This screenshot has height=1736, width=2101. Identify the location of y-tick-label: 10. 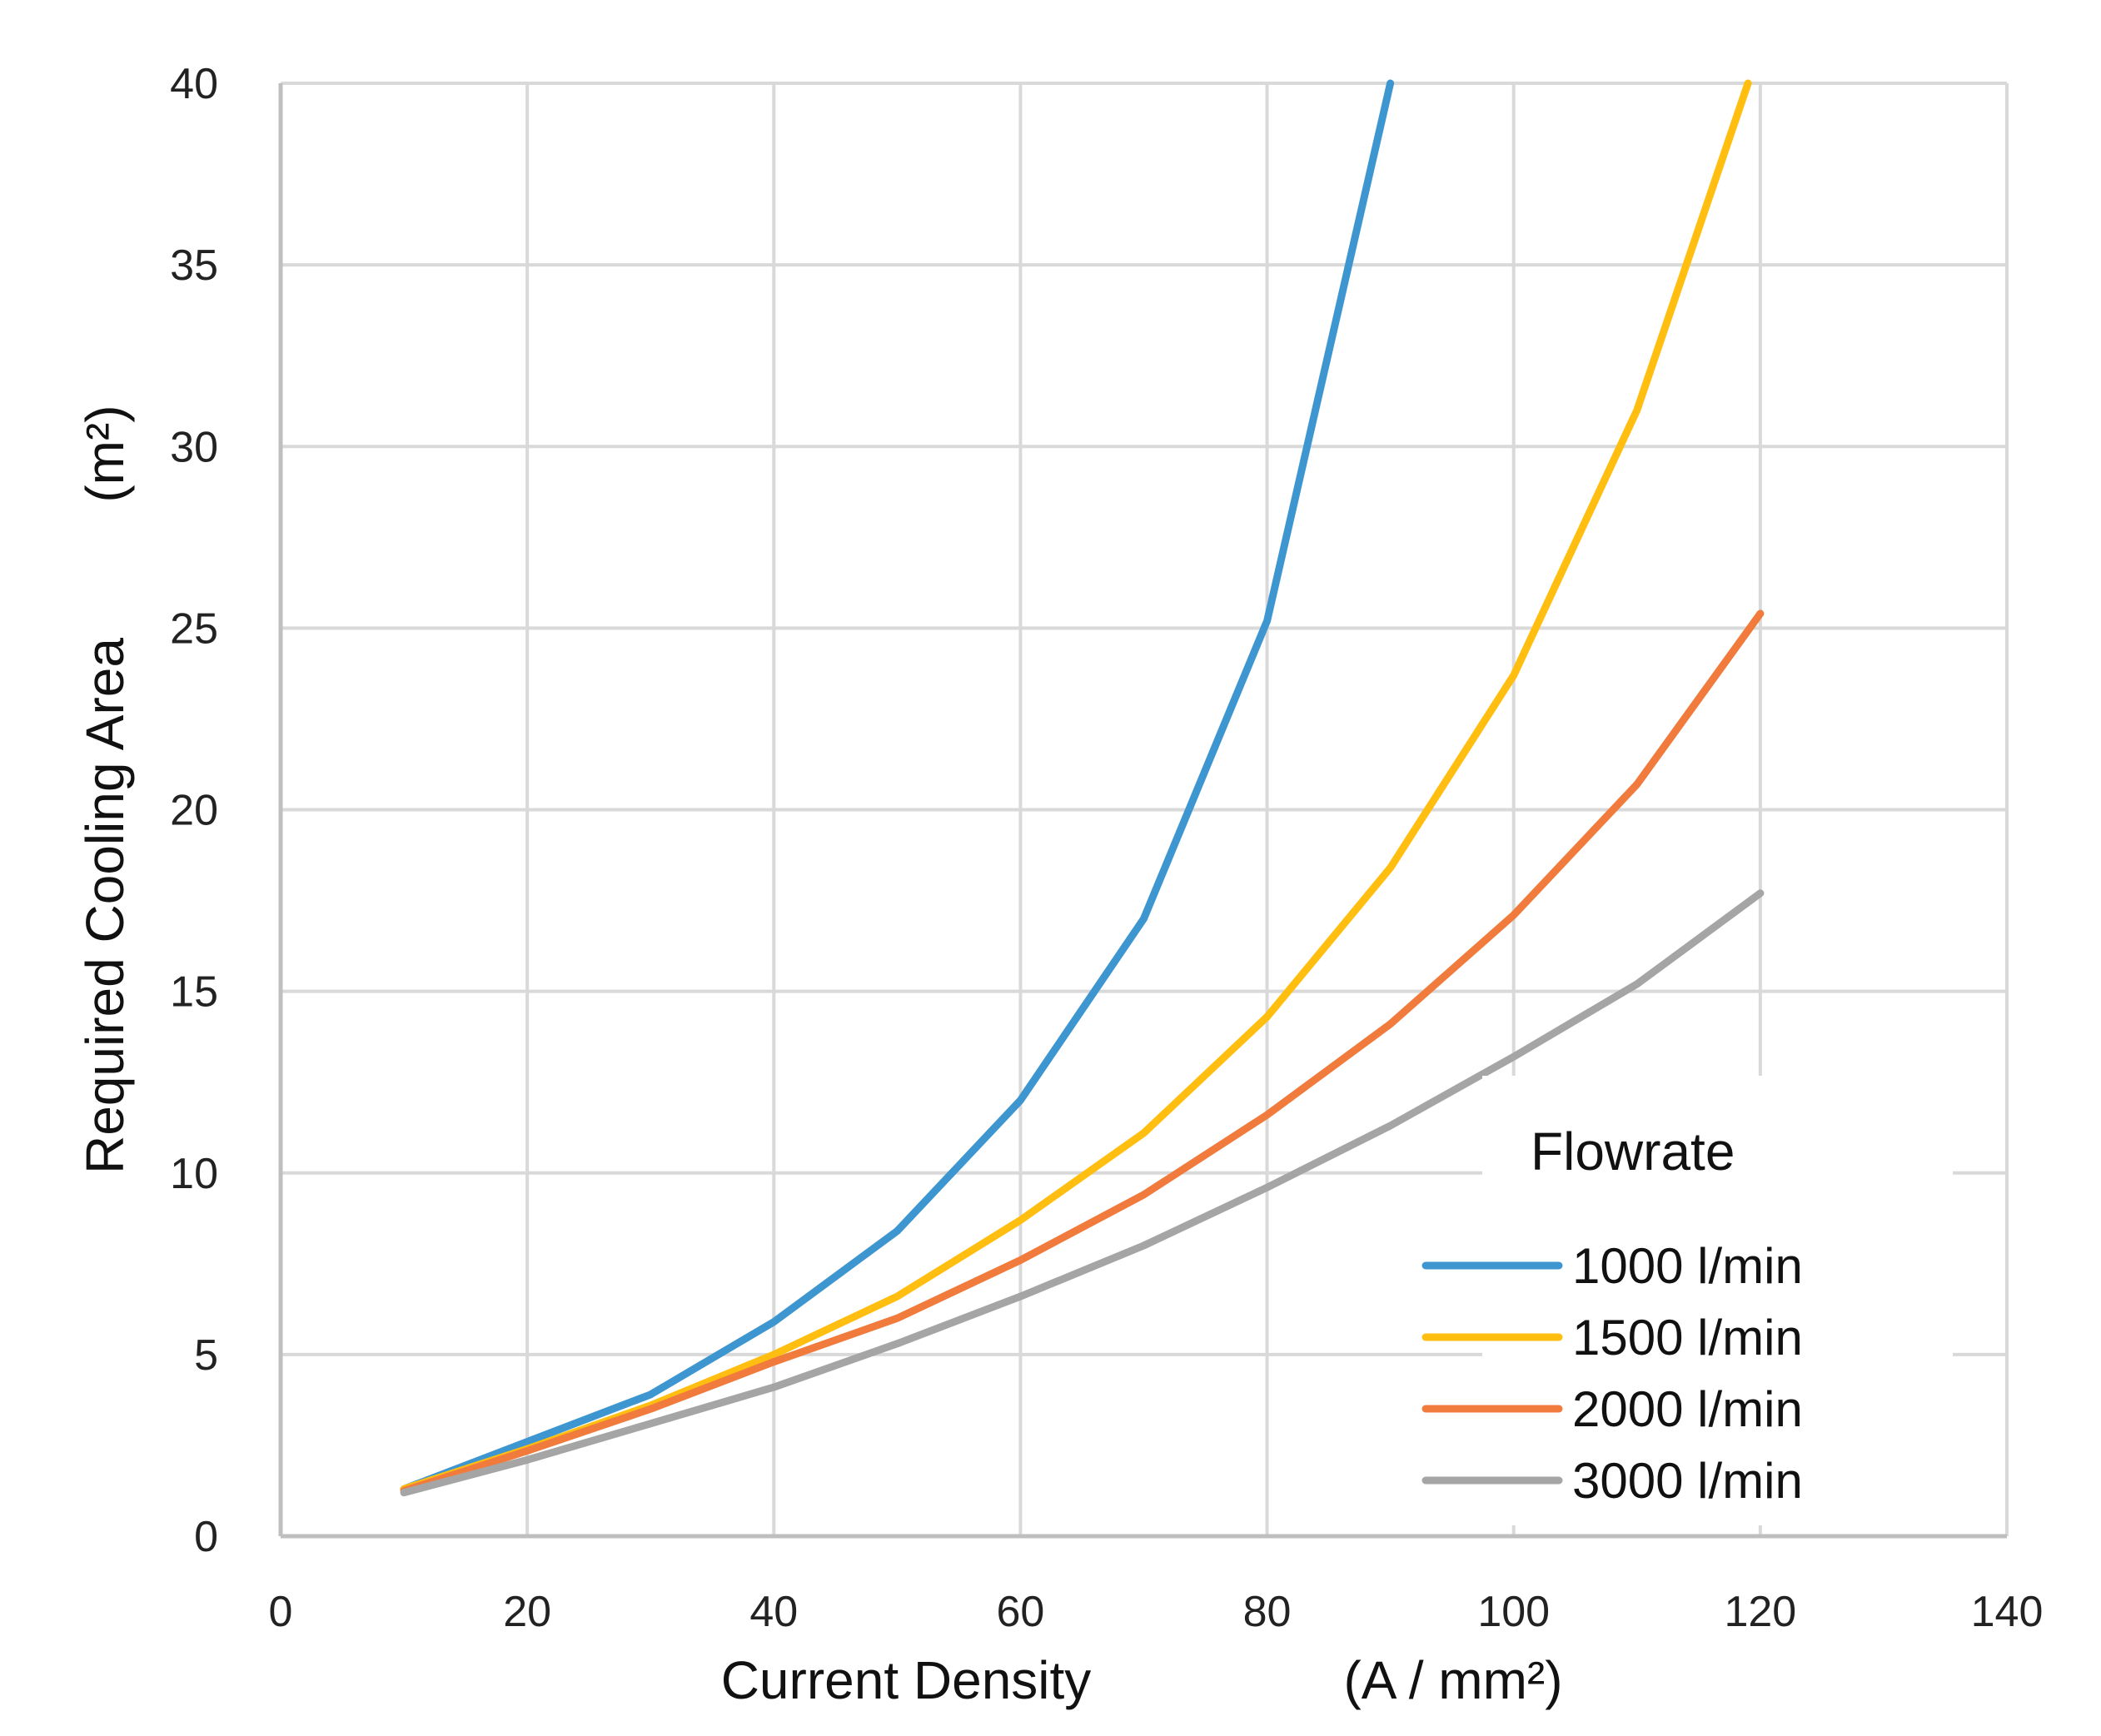
(194, 1174).